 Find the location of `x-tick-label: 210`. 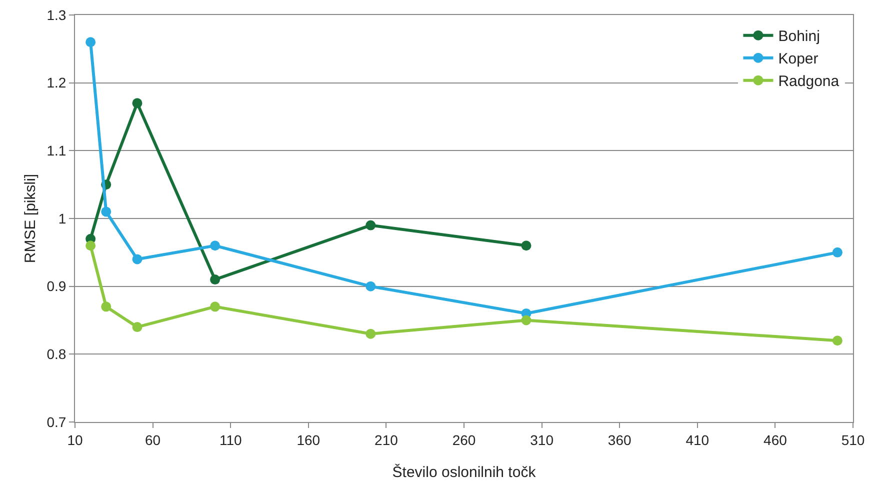

x-tick-label: 210 is located at coordinates (386, 440).